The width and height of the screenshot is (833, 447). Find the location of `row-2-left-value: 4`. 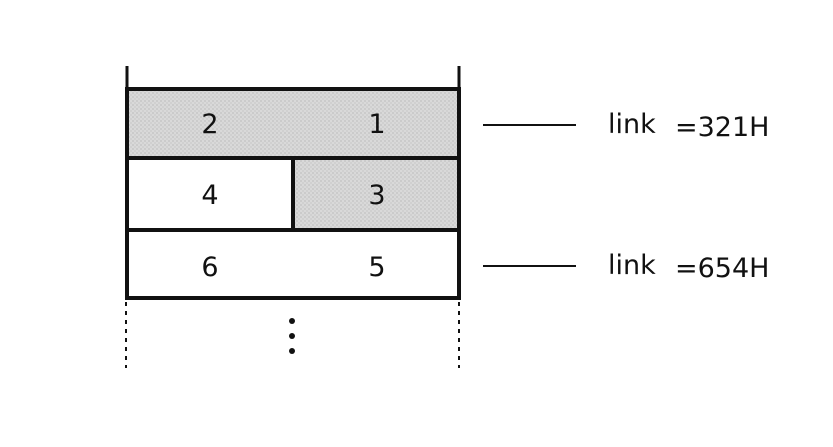

row-2-left-value: 4 is located at coordinates (209, 195).